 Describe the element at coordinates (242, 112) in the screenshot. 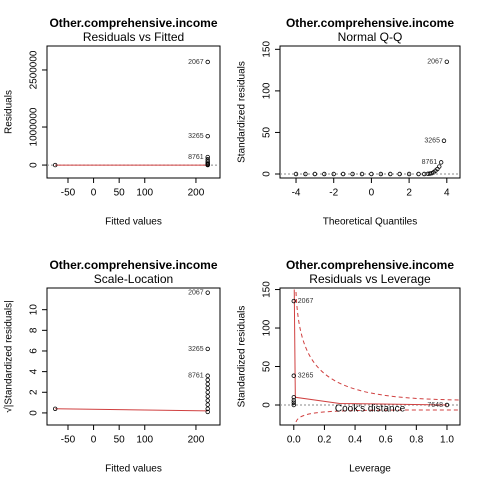

I see `y-axis-label: Standardized residuals` at that location.